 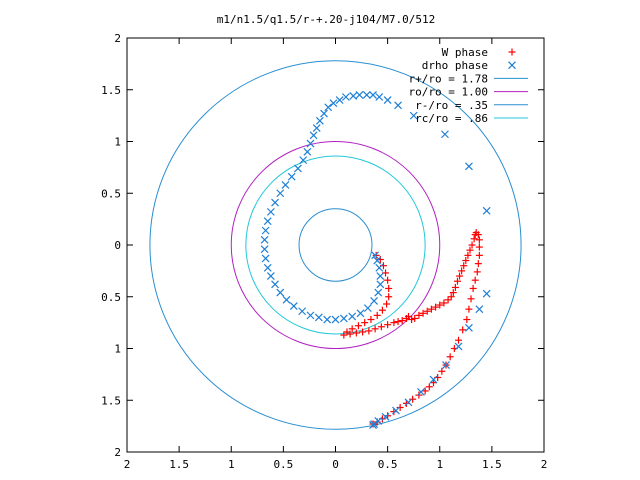 What do you see at coordinates (335, 464) in the screenshot?
I see `x-tick-label: 0` at bounding box center [335, 464].